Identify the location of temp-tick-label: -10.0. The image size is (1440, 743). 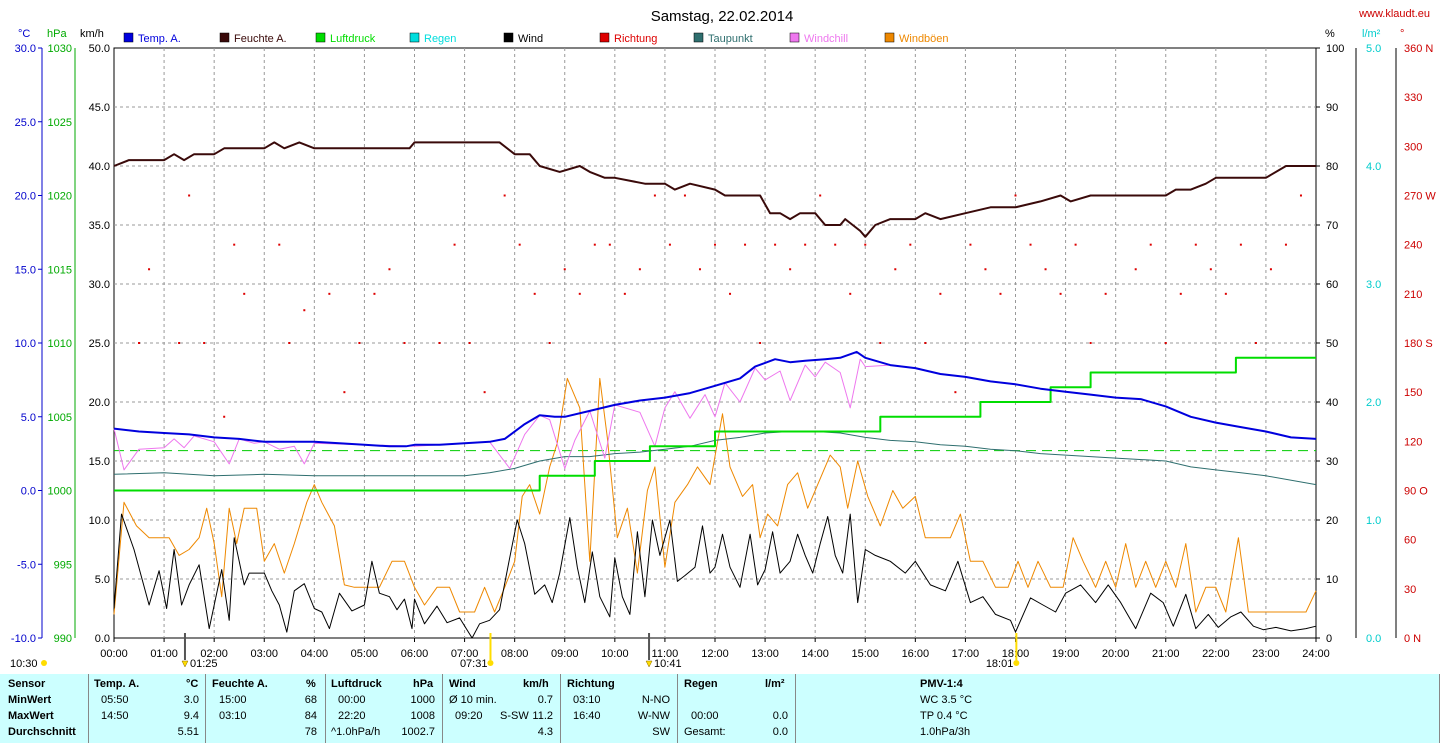
(23, 639).